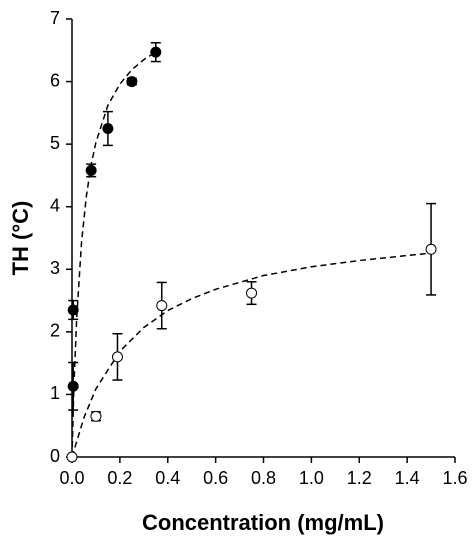 The height and width of the screenshot is (550, 476). I want to click on y-tick-label: 4, so click(55, 205).